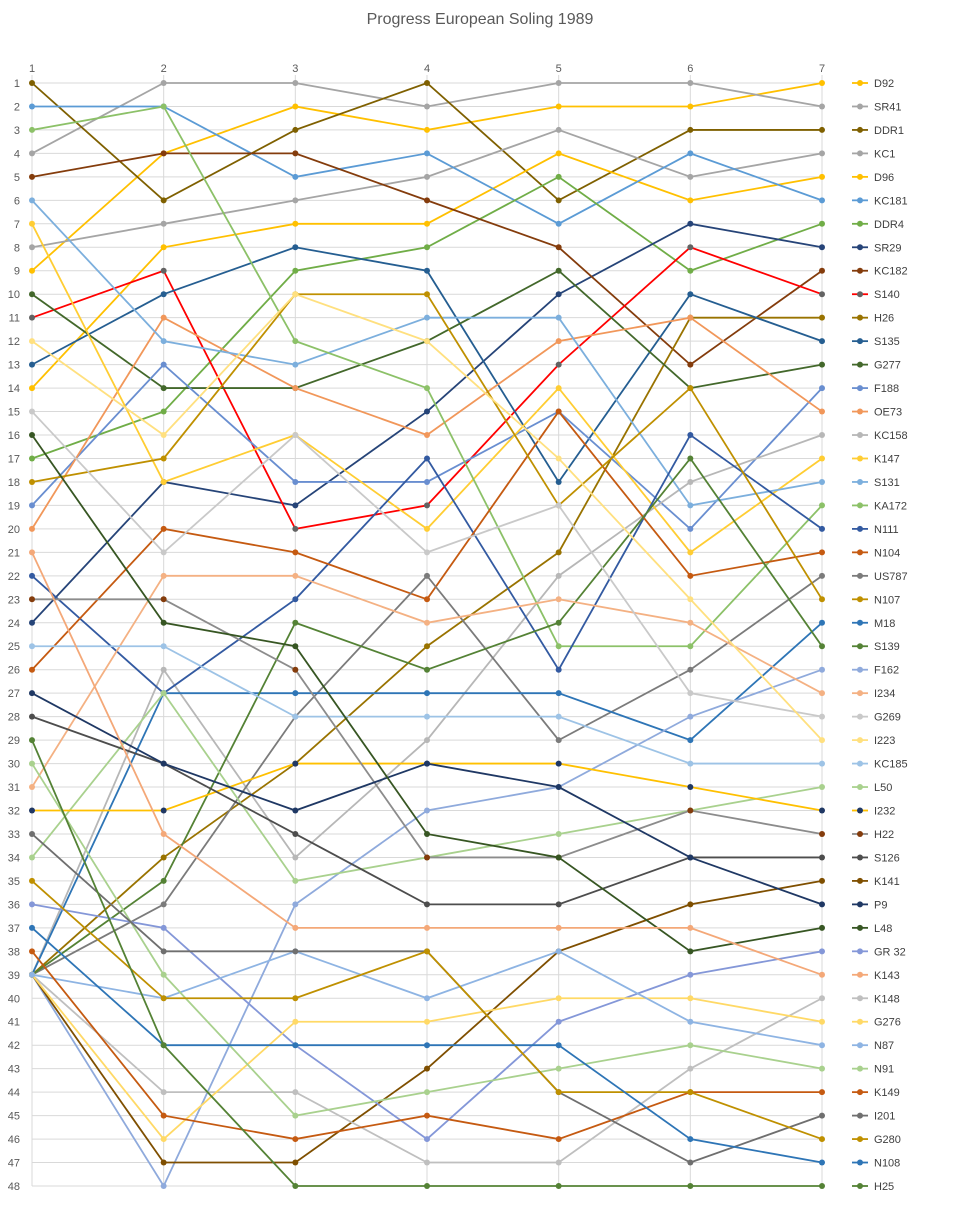  What do you see at coordinates (822, 69) in the screenshot?
I see `x-tick-label: 7` at bounding box center [822, 69].